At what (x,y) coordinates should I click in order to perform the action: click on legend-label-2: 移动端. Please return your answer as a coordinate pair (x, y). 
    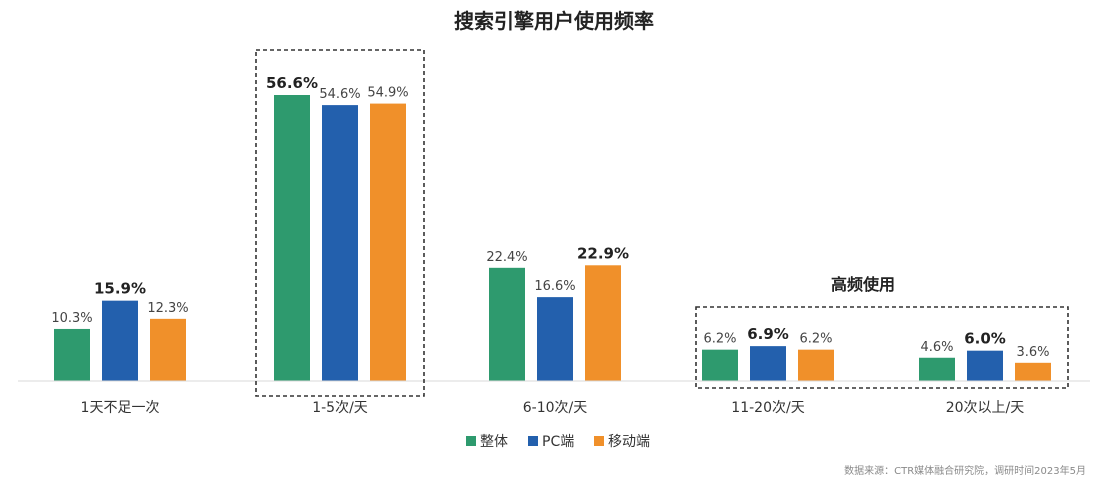
    Looking at the image, I should click on (629, 442).